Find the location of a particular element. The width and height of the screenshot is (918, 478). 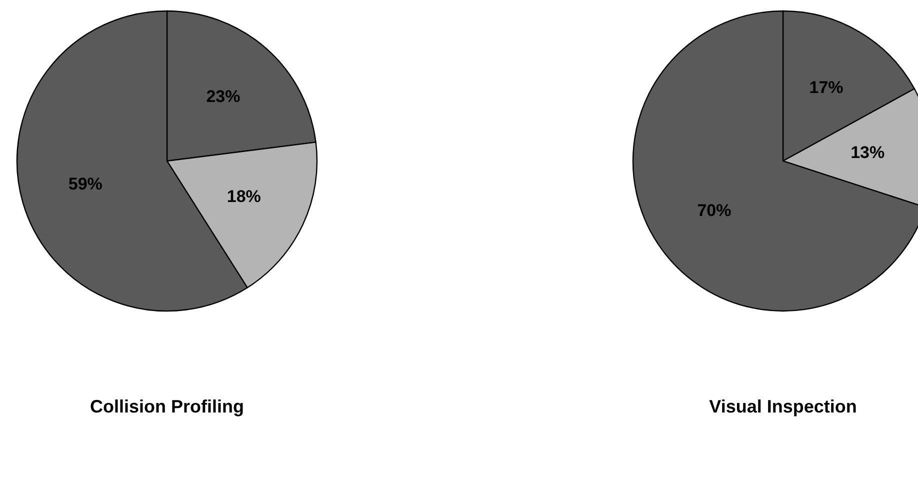

data-label: 13% is located at coordinates (867, 152).